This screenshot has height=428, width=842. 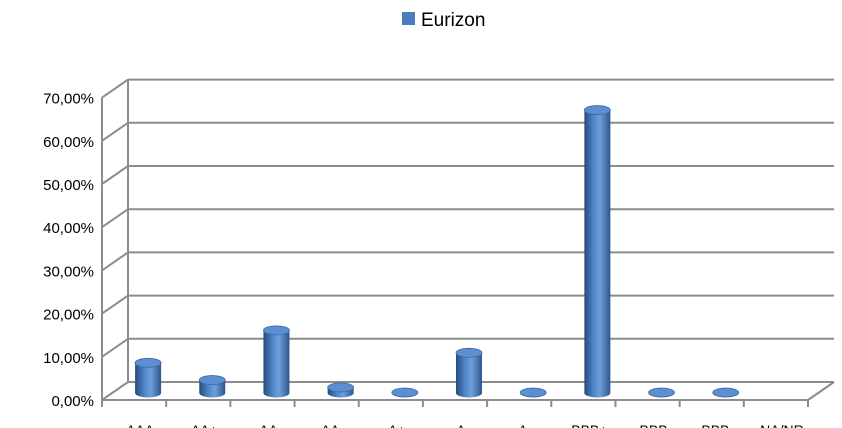 I want to click on x-tick-label: A-, so click(x=525, y=425).